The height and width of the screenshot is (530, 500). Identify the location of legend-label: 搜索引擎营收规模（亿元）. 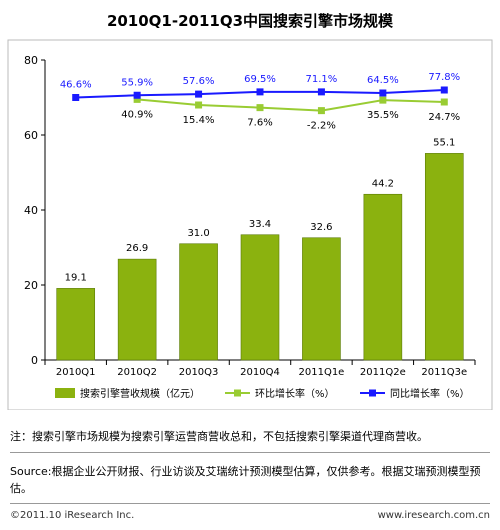
(140, 393).